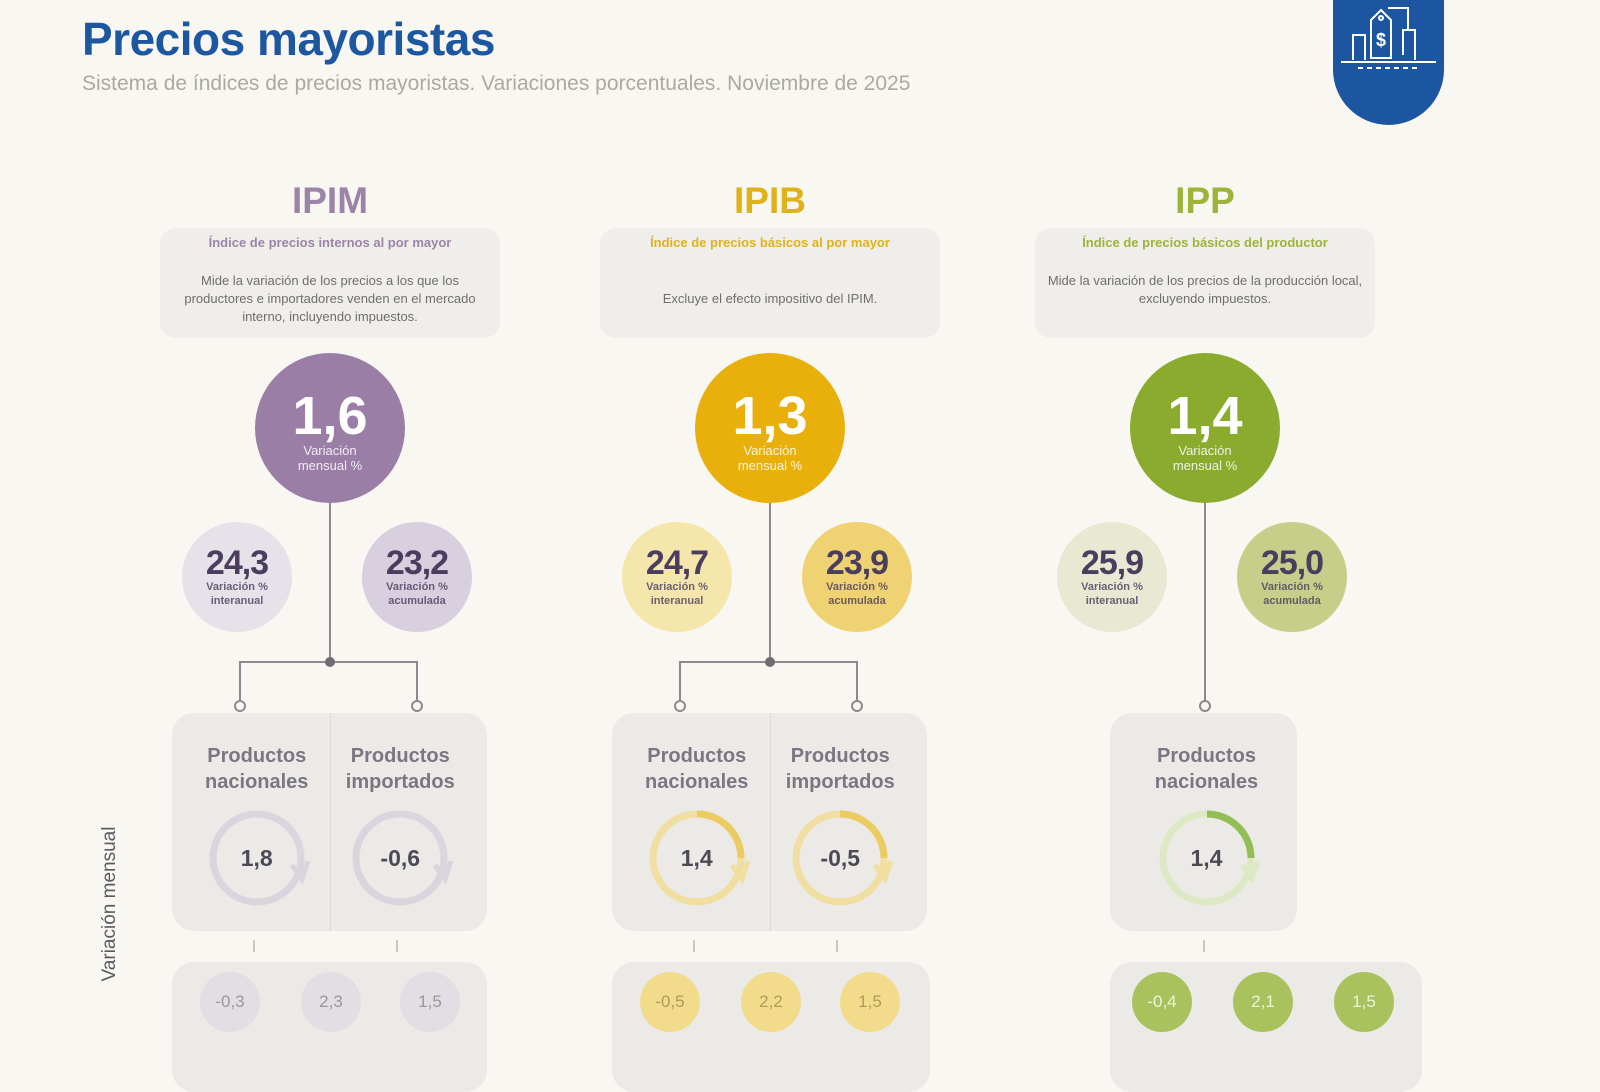 The image size is (1600, 1092). Describe the element at coordinates (288, 39) in the screenshot. I see `page-title: Precios mayoristas` at that location.